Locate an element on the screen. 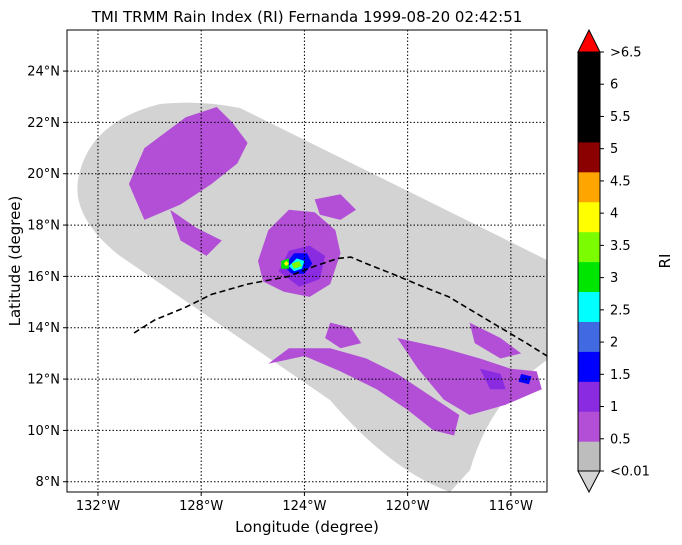  y-tick-label: 16°N is located at coordinates (43, 277).